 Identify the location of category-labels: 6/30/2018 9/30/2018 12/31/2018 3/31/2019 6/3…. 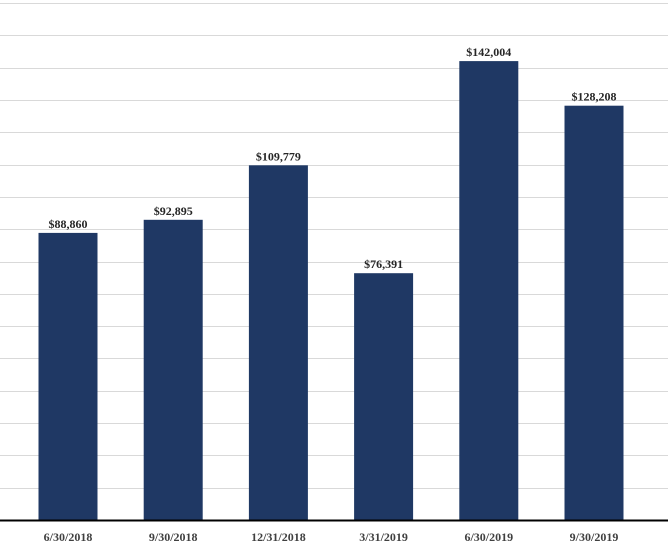
(331, 537).